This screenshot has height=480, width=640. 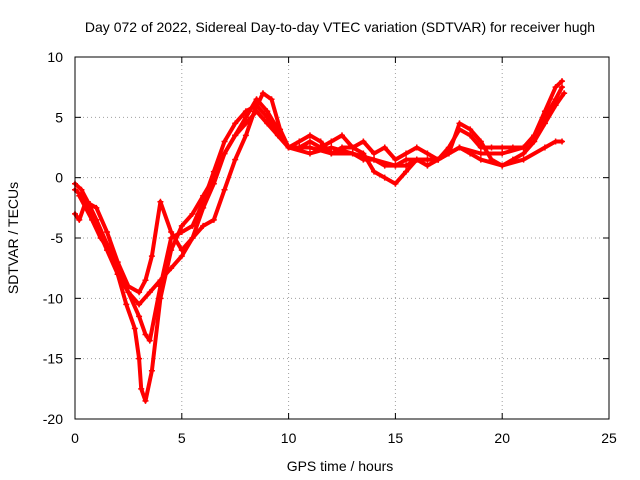 What do you see at coordinates (182, 438) in the screenshot?
I see `x-tick-label: 5` at bounding box center [182, 438].